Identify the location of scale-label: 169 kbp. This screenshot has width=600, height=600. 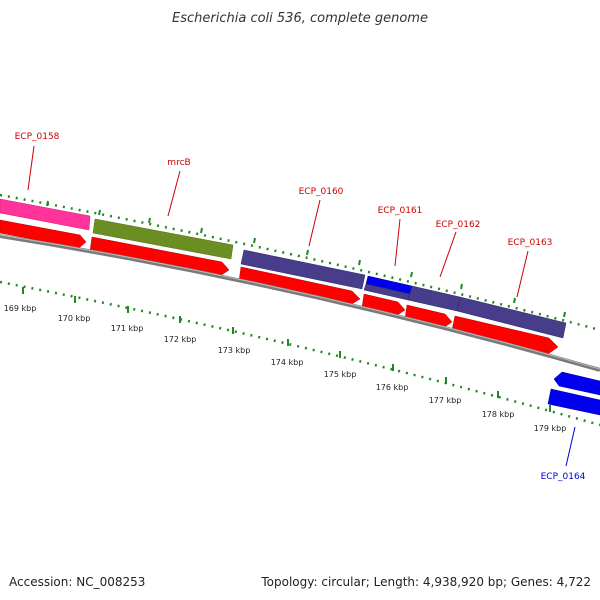
(20, 308).